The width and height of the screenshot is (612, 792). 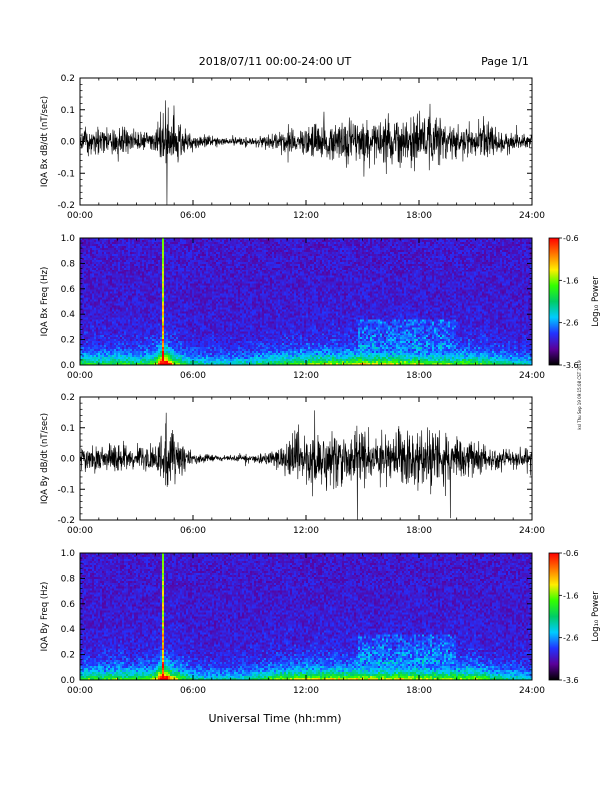 I want to click on by-spec-heatmap, so click(x=306, y=616).